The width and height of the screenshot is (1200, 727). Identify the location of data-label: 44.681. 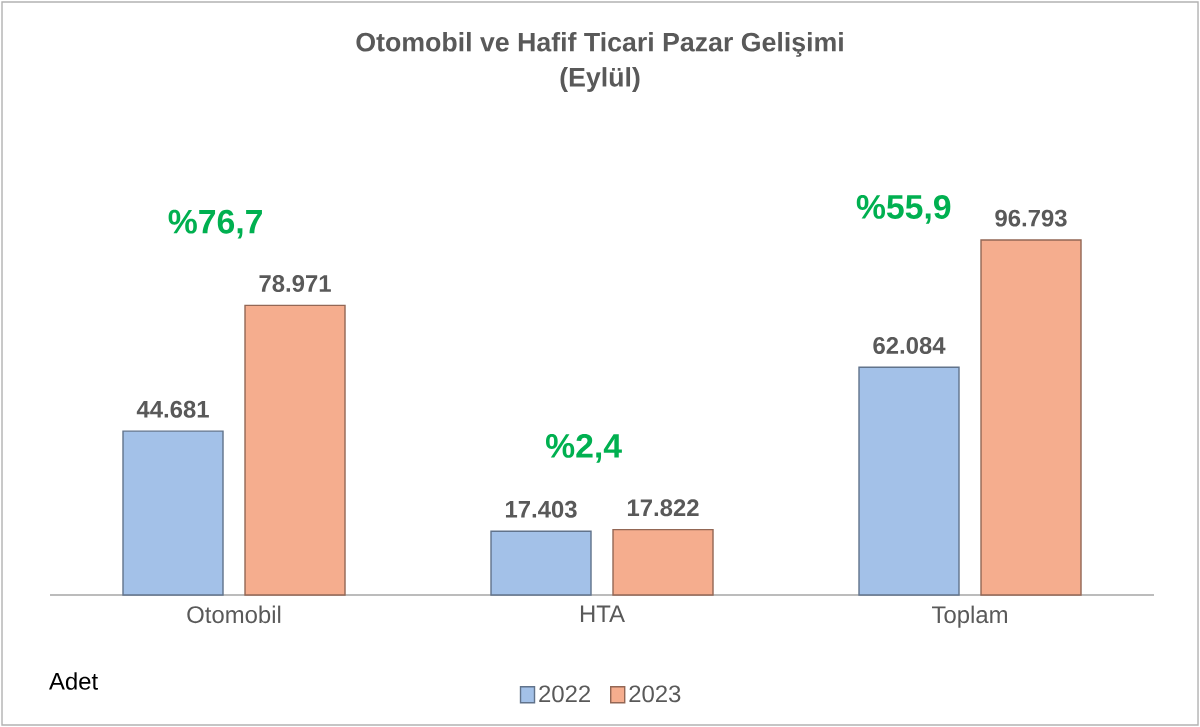
(172, 409).